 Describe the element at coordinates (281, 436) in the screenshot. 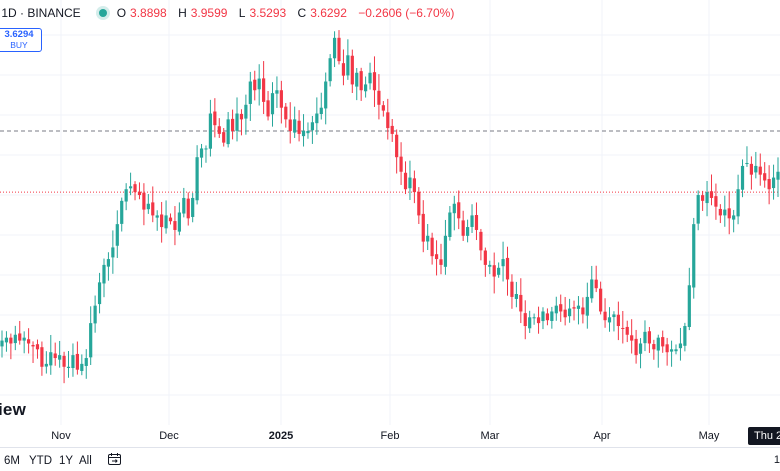

I see `x-axis-label: 2025` at that location.